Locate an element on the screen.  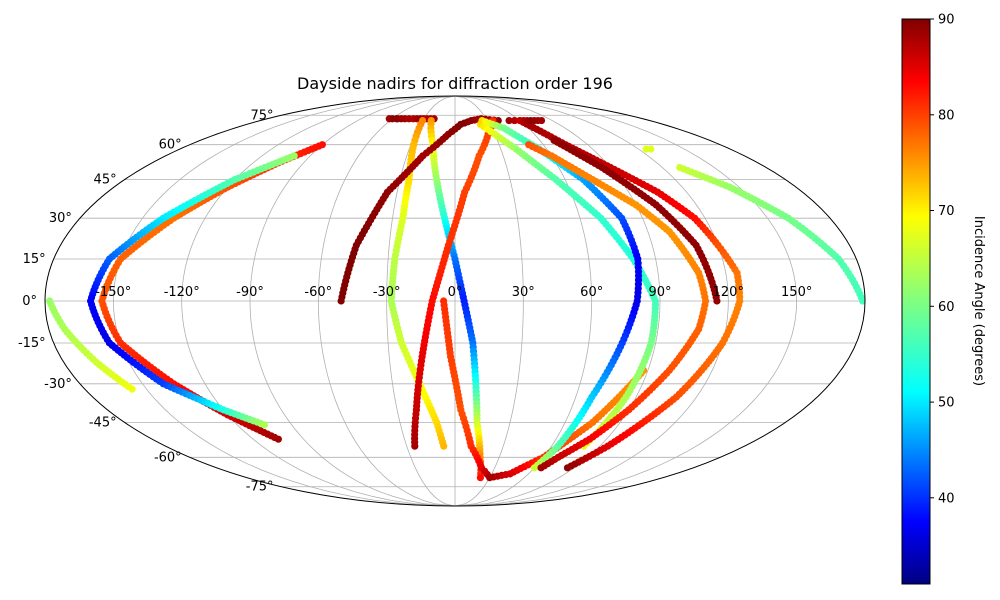
latitude-tick-label: 45° is located at coordinates (105, 180).